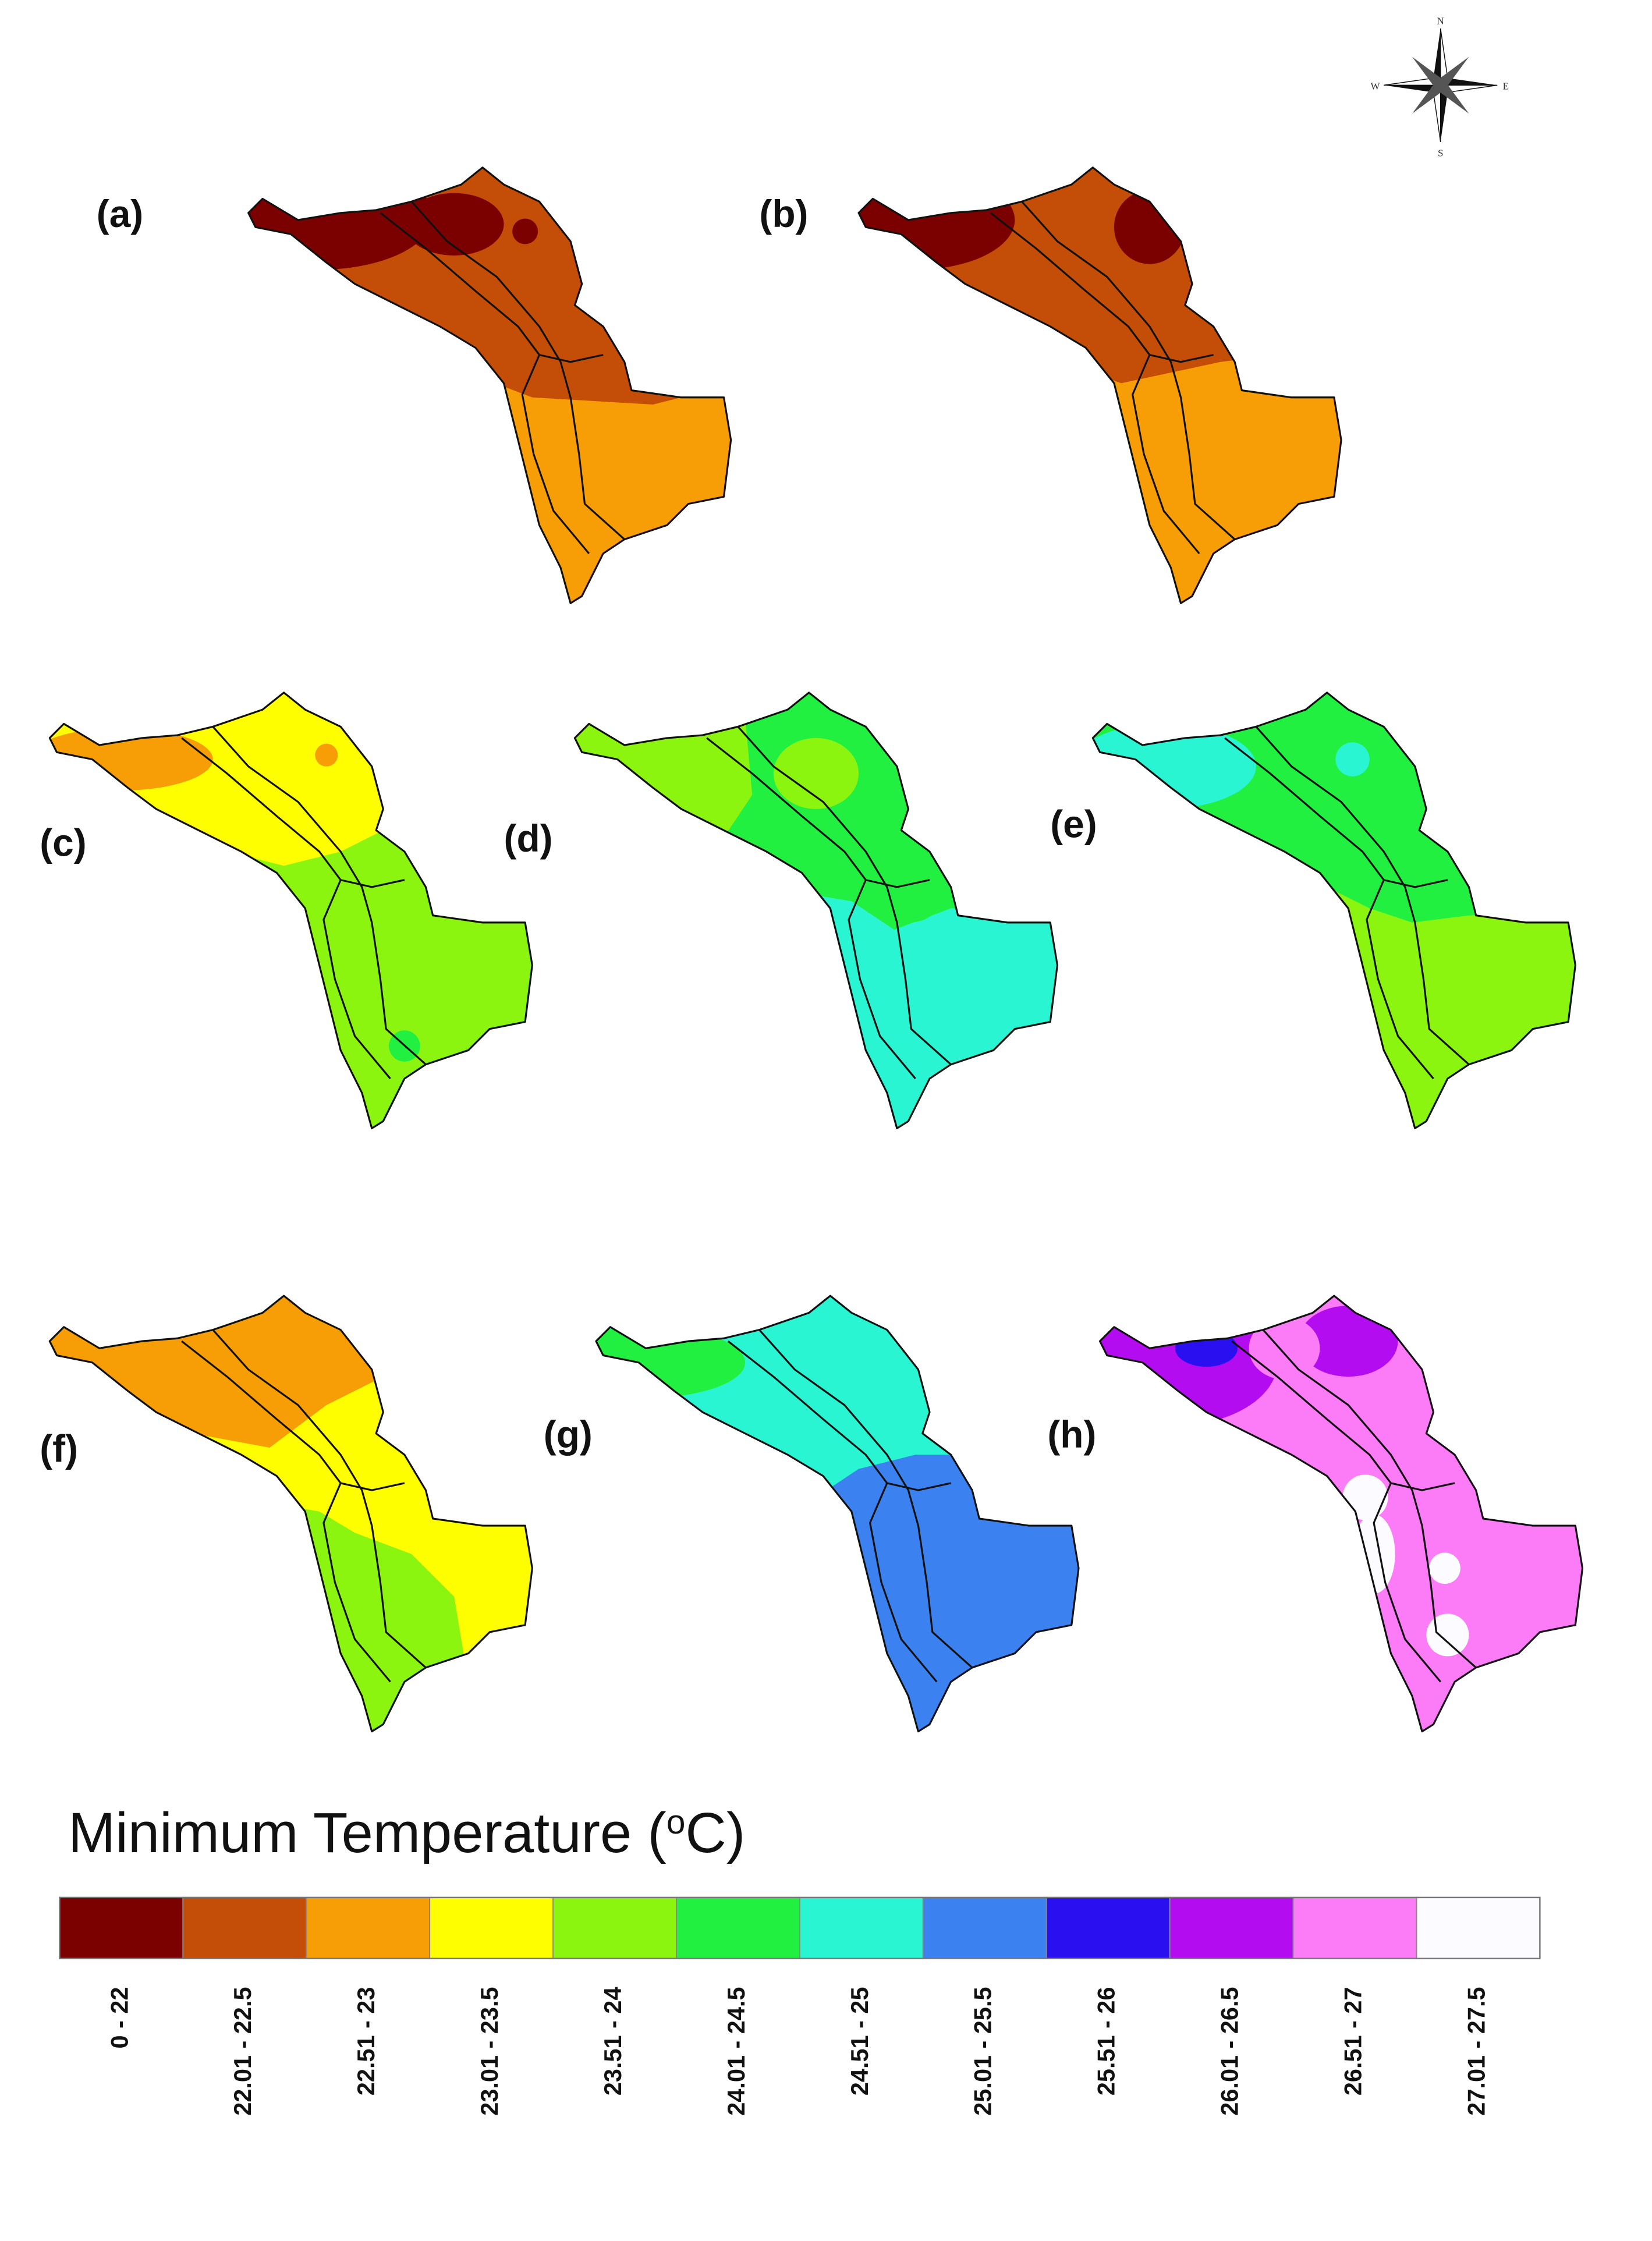 The image size is (1652, 2241). Describe the element at coordinates (119, 2017) in the screenshot. I see `legend-label: 0 - 22` at that location.